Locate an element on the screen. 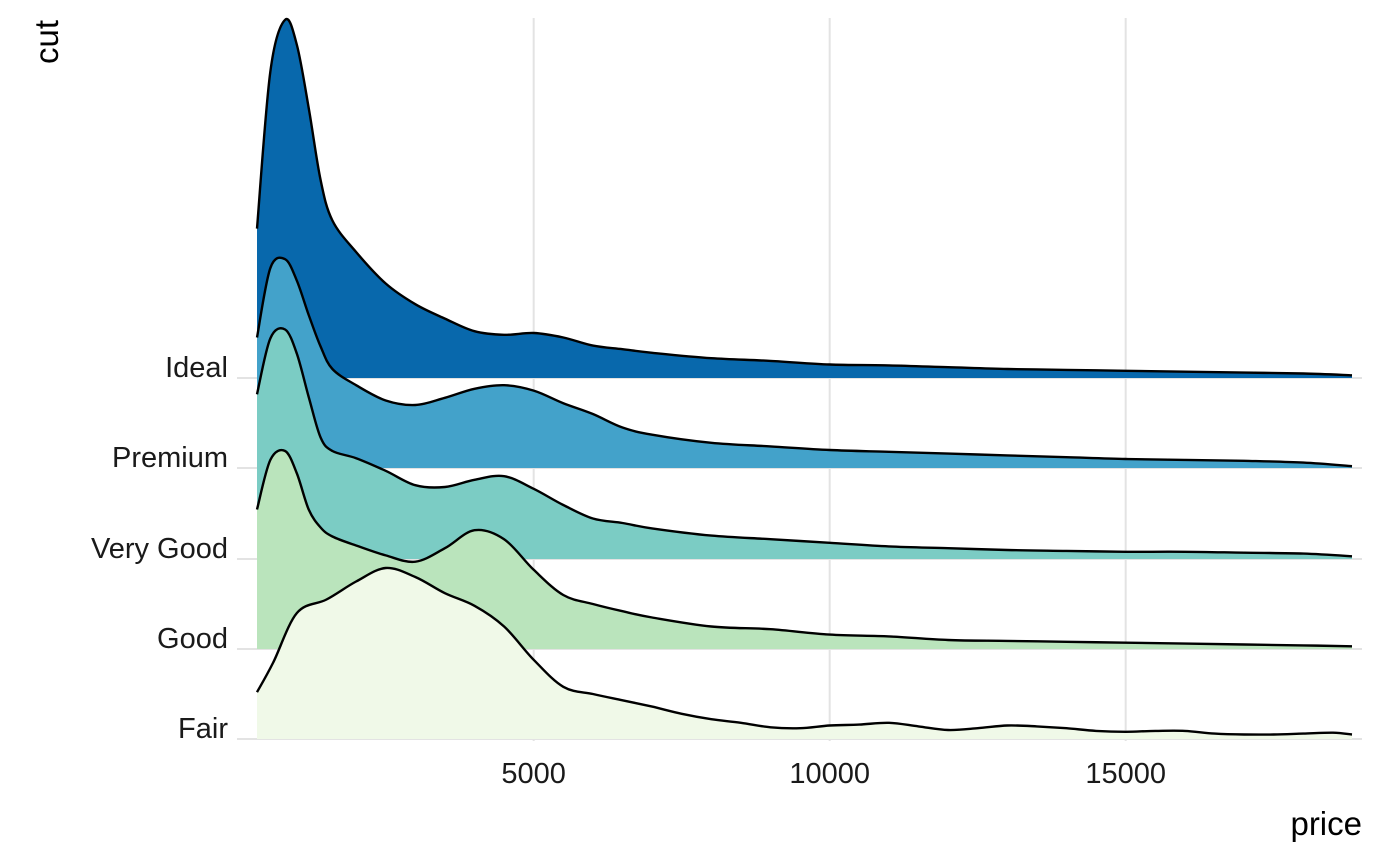  x-axis-title: price is located at coordinates (1326, 823).